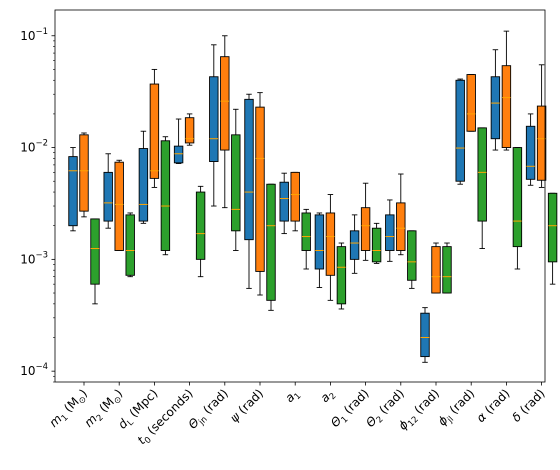 The height and width of the screenshot is (470, 560). What do you see at coordinates (34, 35) in the screenshot?
I see `y-tick-label: 10⁻¹` at bounding box center [34, 35].